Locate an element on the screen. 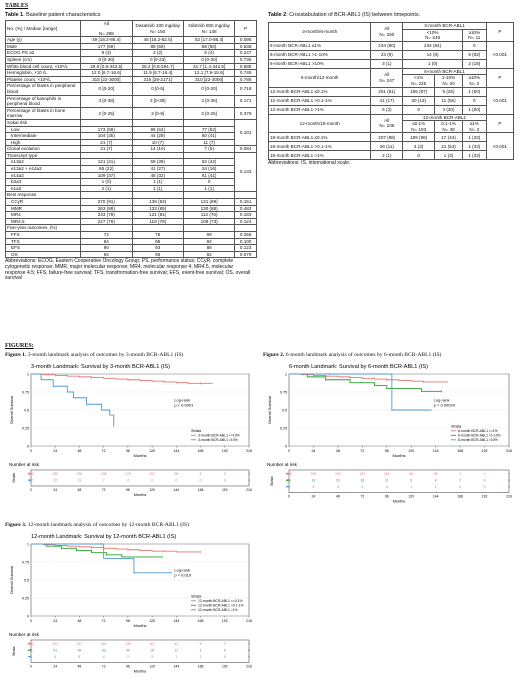 Image resolution: width=520 pixels, height=680 pixels. y-tick-label: 0 is located at coordinates (28, 617).